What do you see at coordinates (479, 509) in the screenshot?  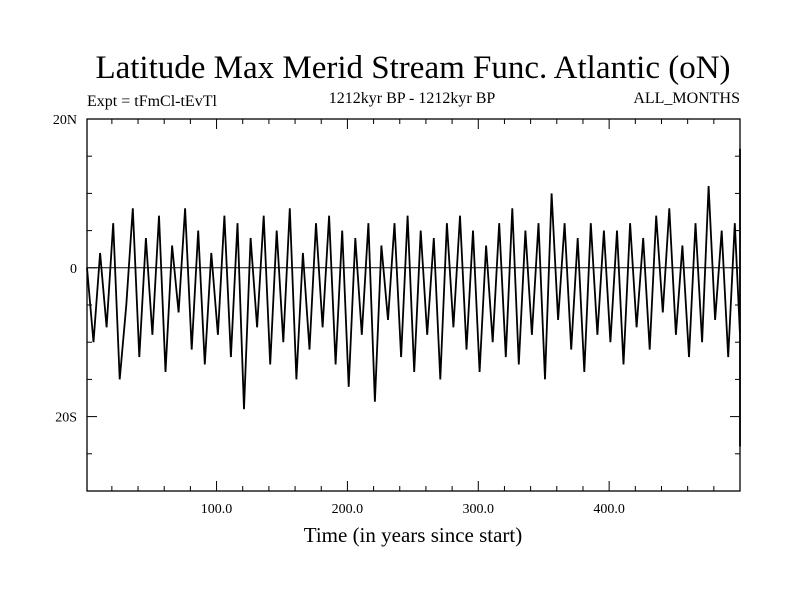 I see `x-tick-label: 300.0` at bounding box center [479, 509].